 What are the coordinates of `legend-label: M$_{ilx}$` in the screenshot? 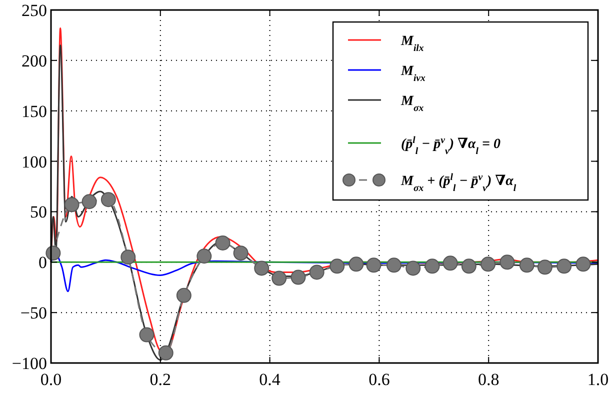 It's located at (412, 44).